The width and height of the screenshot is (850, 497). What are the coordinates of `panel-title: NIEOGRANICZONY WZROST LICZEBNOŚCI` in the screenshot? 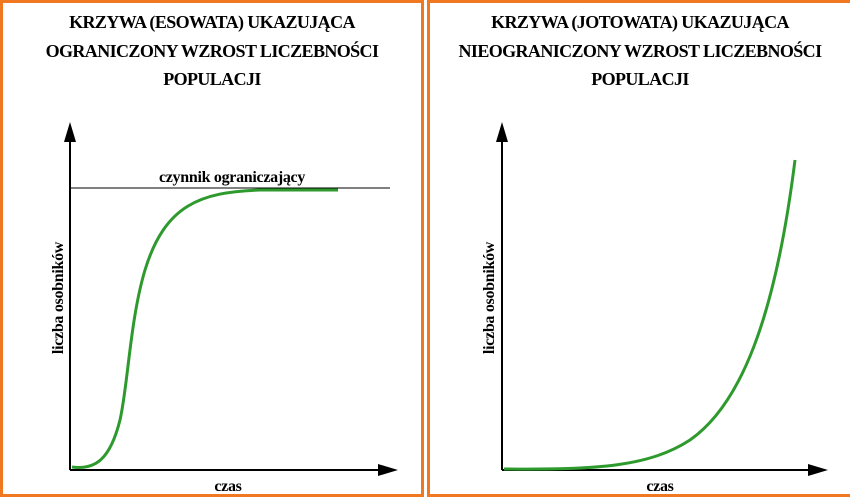 It's located at (641, 50).